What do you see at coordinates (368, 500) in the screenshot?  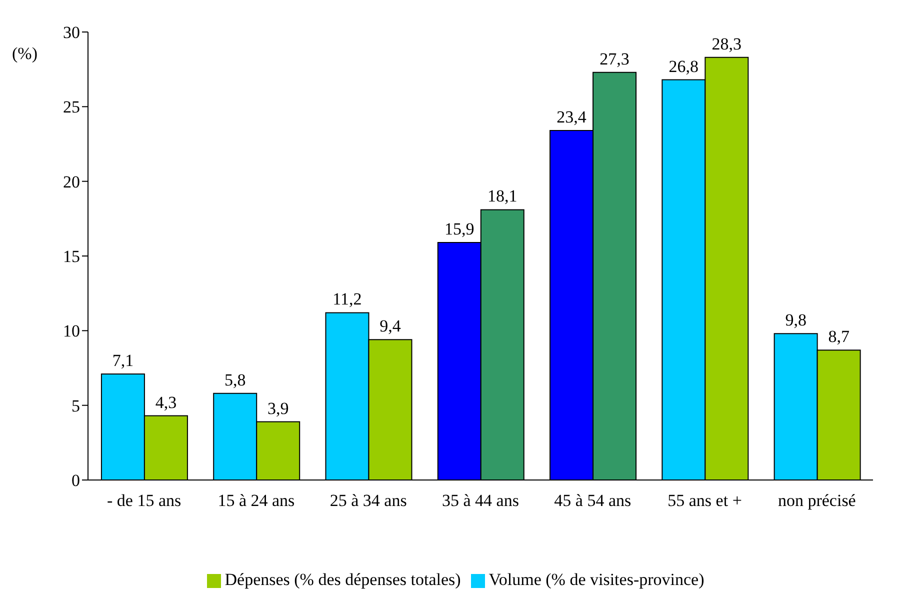 I see `x-tick-label: 25 à 34 ans` at bounding box center [368, 500].